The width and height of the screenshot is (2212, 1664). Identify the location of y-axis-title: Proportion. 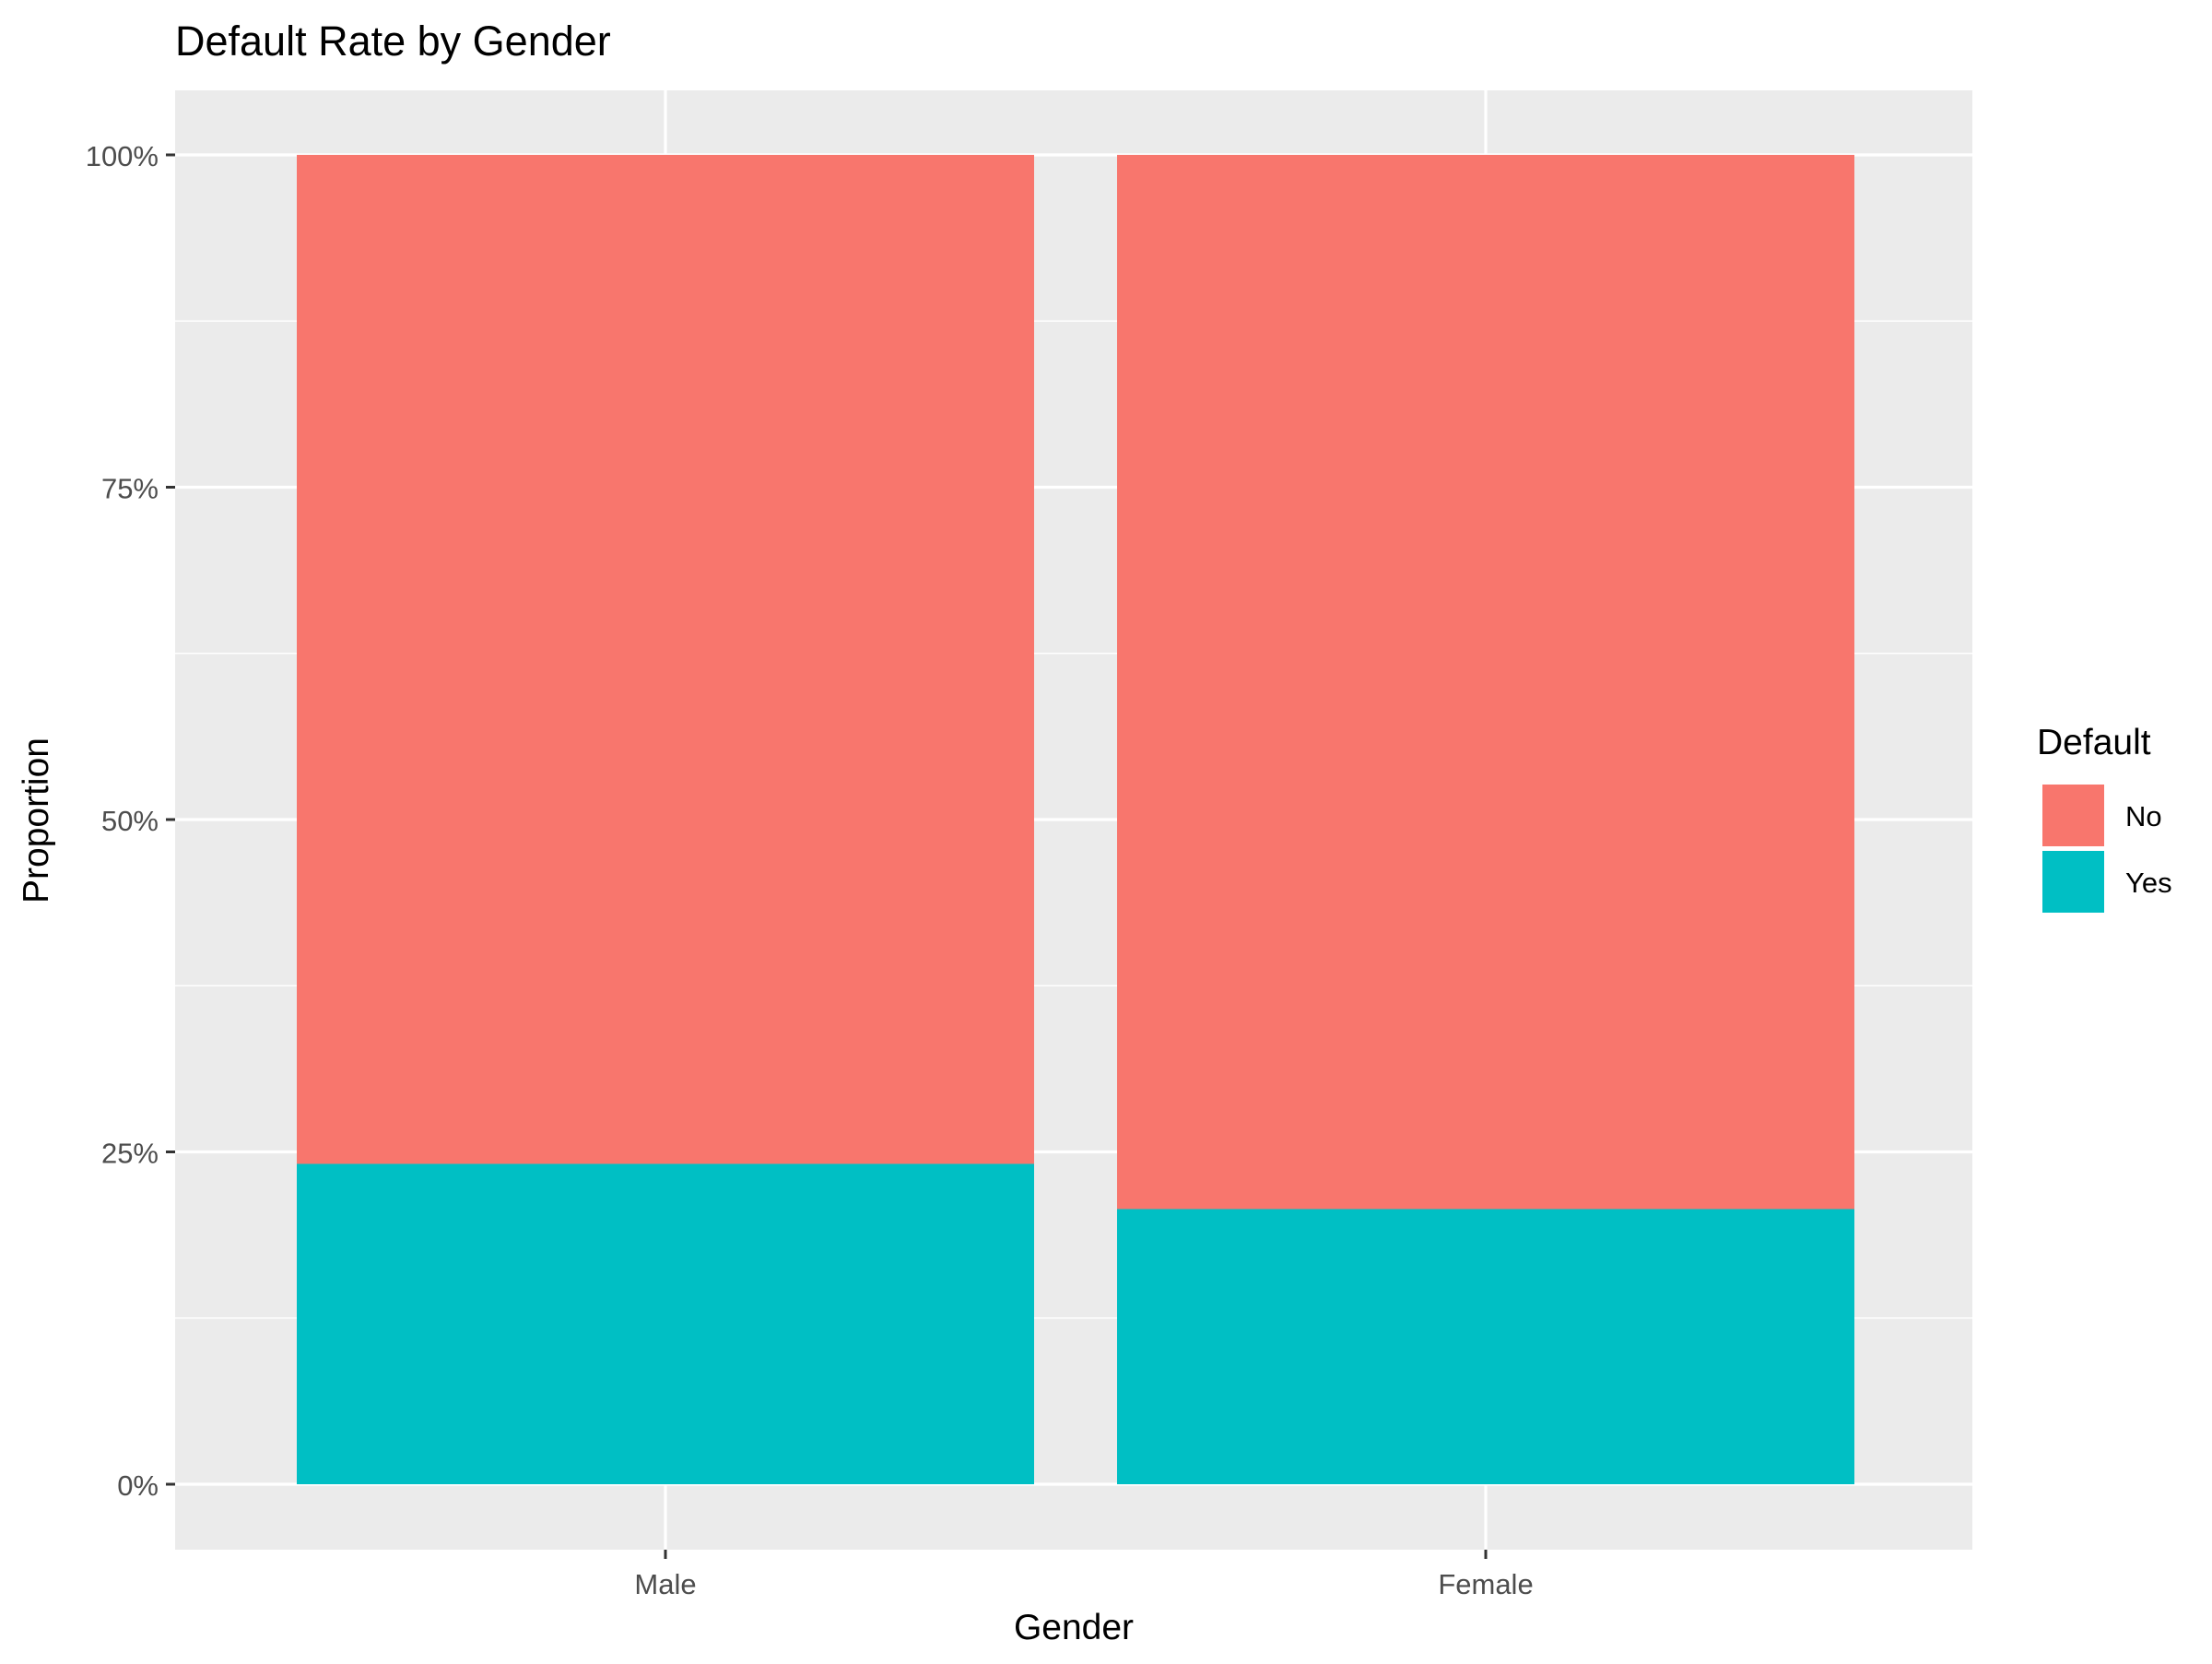
(36, 820).